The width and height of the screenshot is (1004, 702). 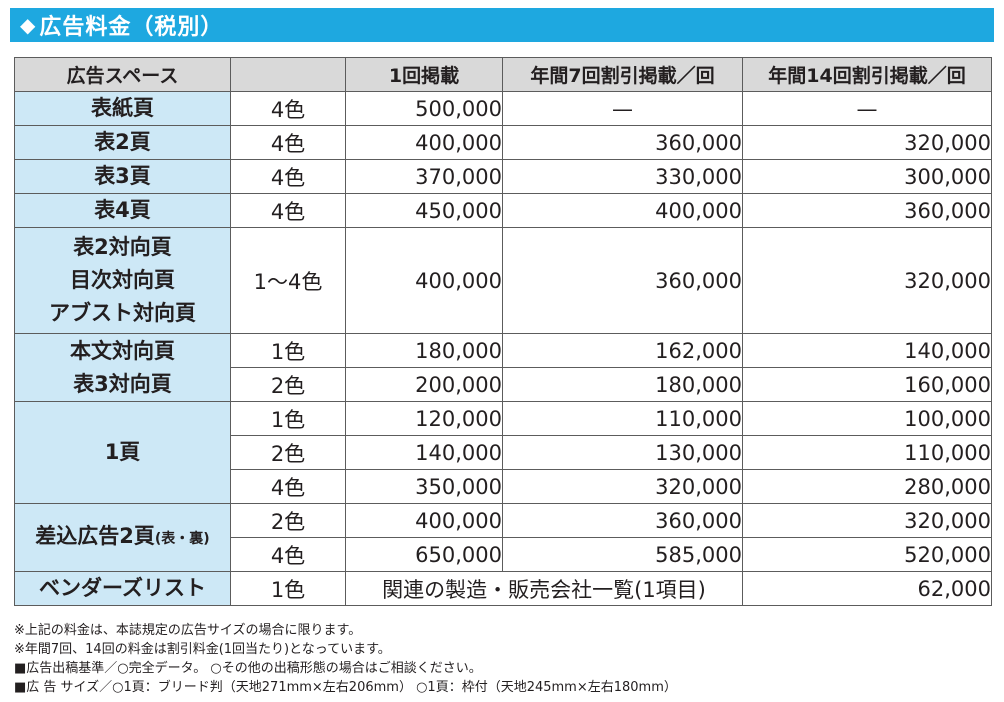 I want to click on row-label: 表紙頁, so click(x=122, y=108).